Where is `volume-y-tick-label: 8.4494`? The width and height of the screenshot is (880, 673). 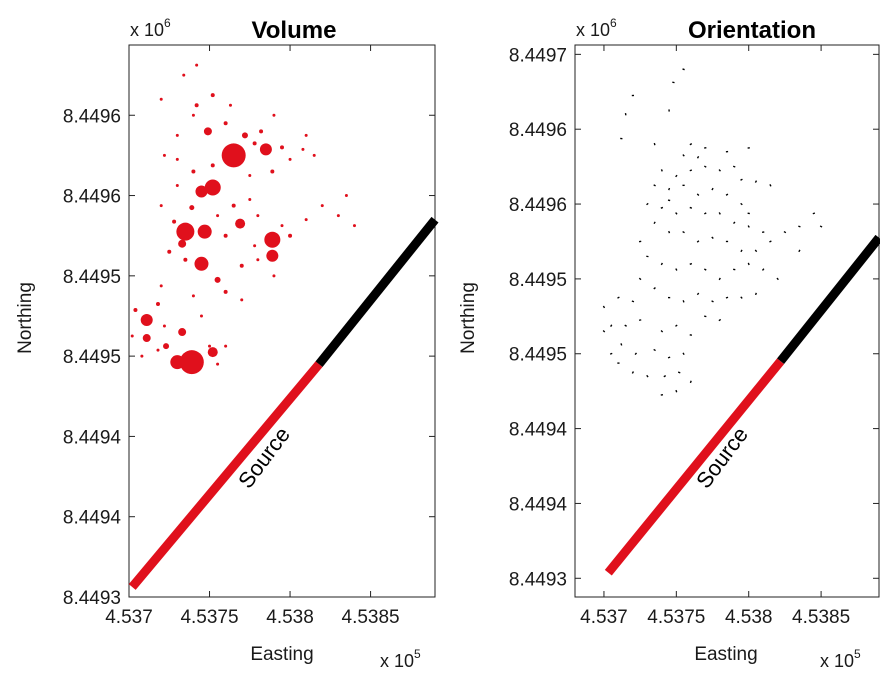
volume-y-tick-label: 8.4494 is located at coordinates (92, 437).